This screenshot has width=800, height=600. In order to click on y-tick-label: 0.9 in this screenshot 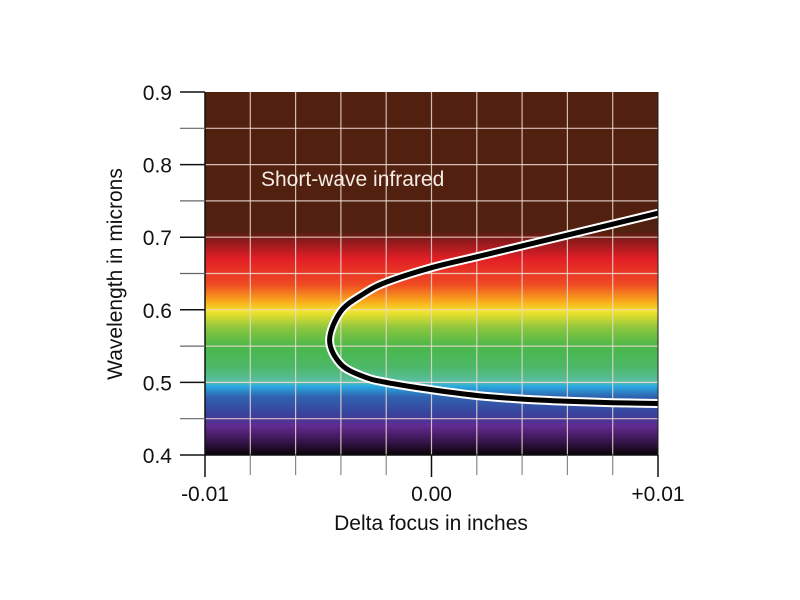, I will do `click(157, 93)`.